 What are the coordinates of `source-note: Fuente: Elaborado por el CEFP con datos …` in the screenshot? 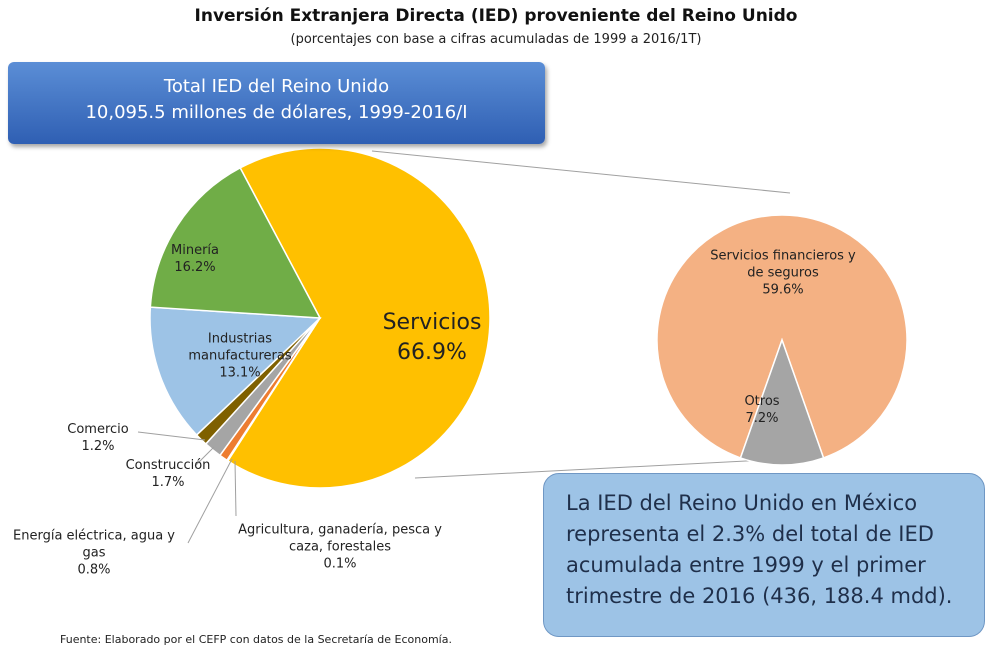 It's located at (256, 639).